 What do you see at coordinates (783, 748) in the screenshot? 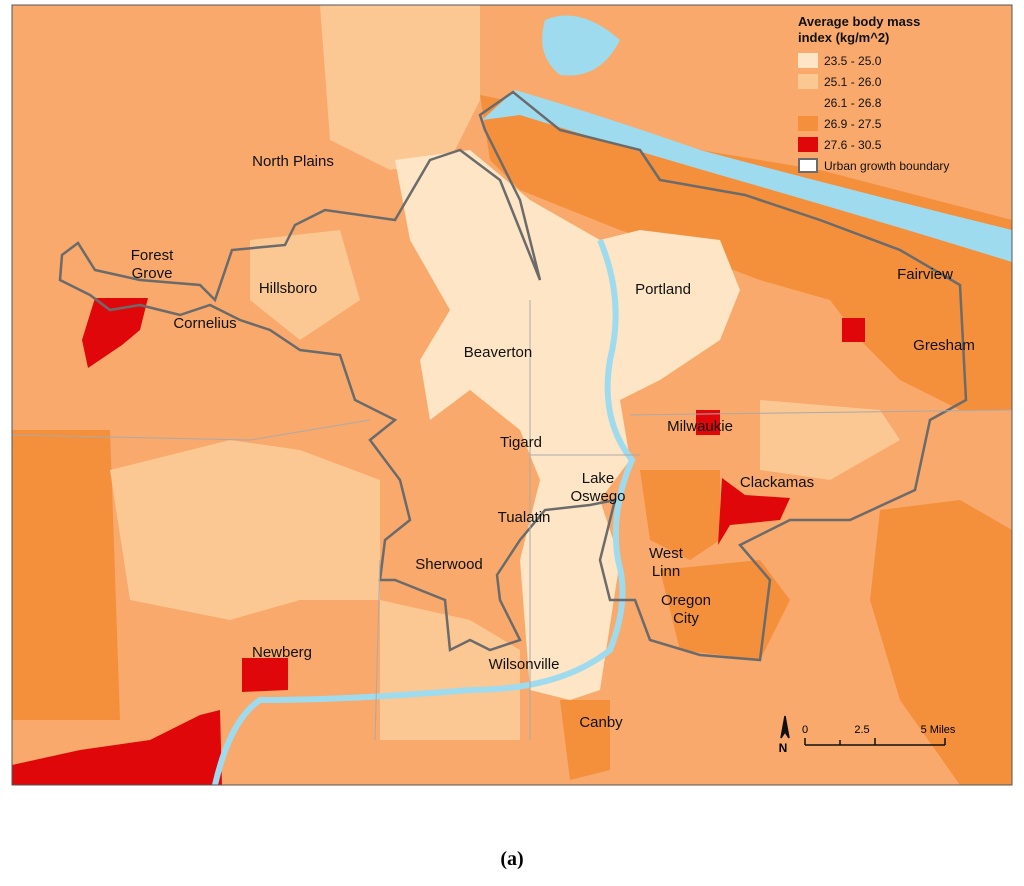
I see `north-arrow: N` at bounding box center [783, 748].